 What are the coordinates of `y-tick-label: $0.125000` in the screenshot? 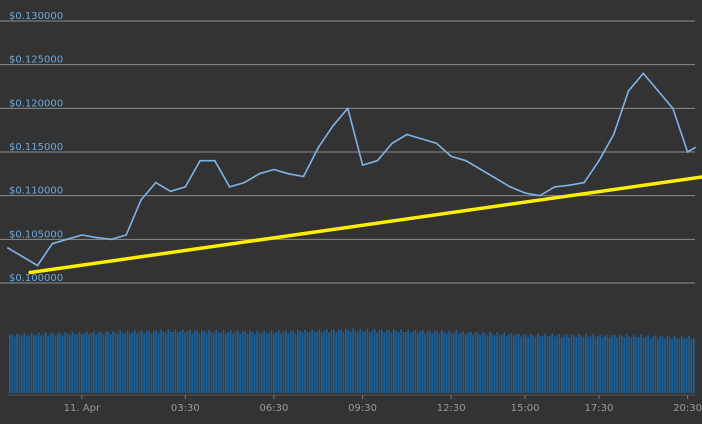 It's located at (36, 60).